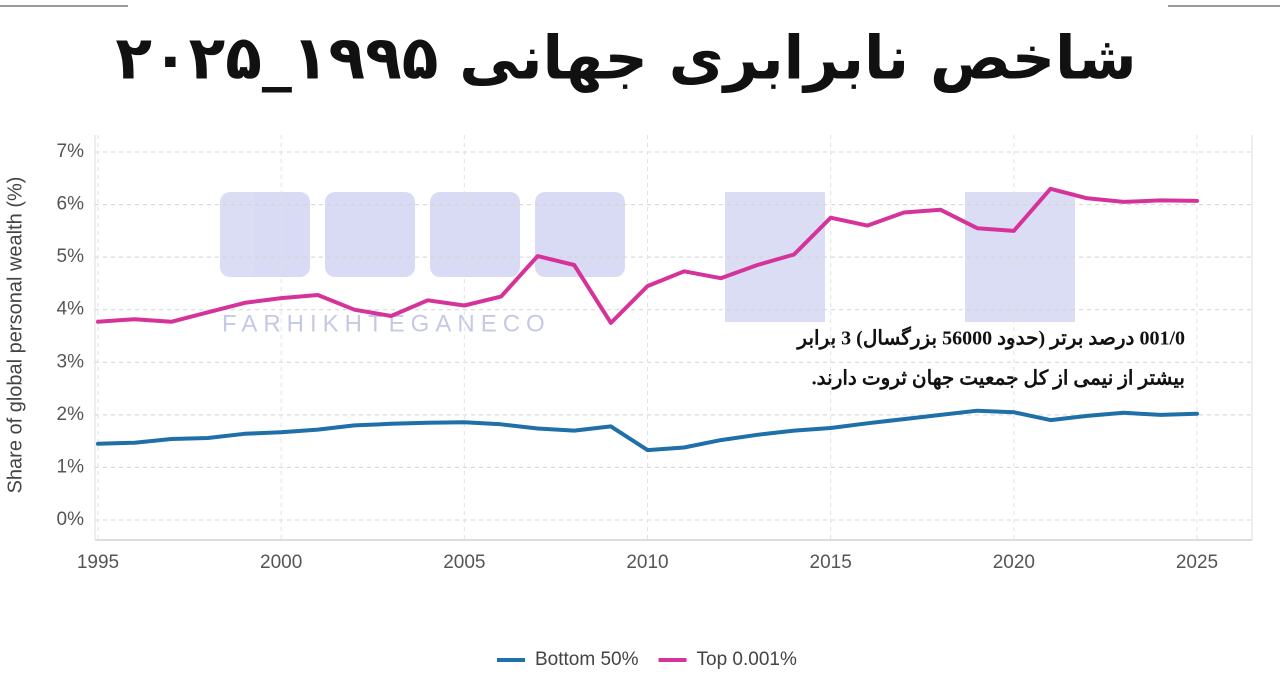 Image resolution: width=1280 pixels, height=674 pixels. Describe the element at coordinates (1014, 562) in the screenshot. I see `x-tick-label: 2020` at that location.